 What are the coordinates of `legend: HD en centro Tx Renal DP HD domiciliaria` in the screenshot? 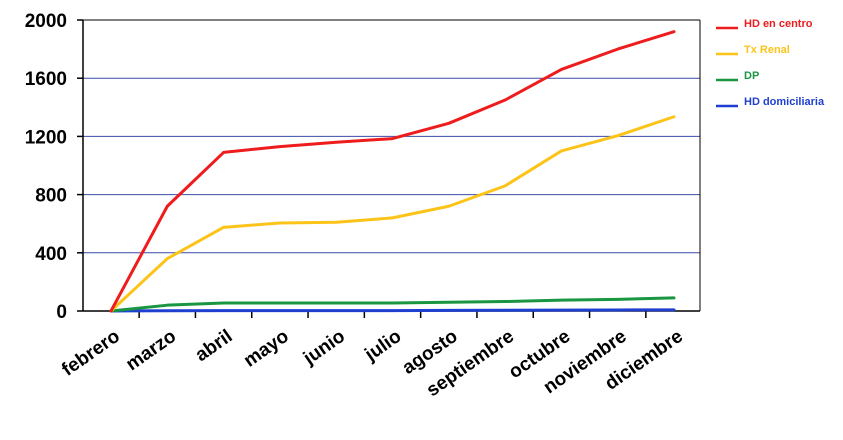 It's located at (770, 63).